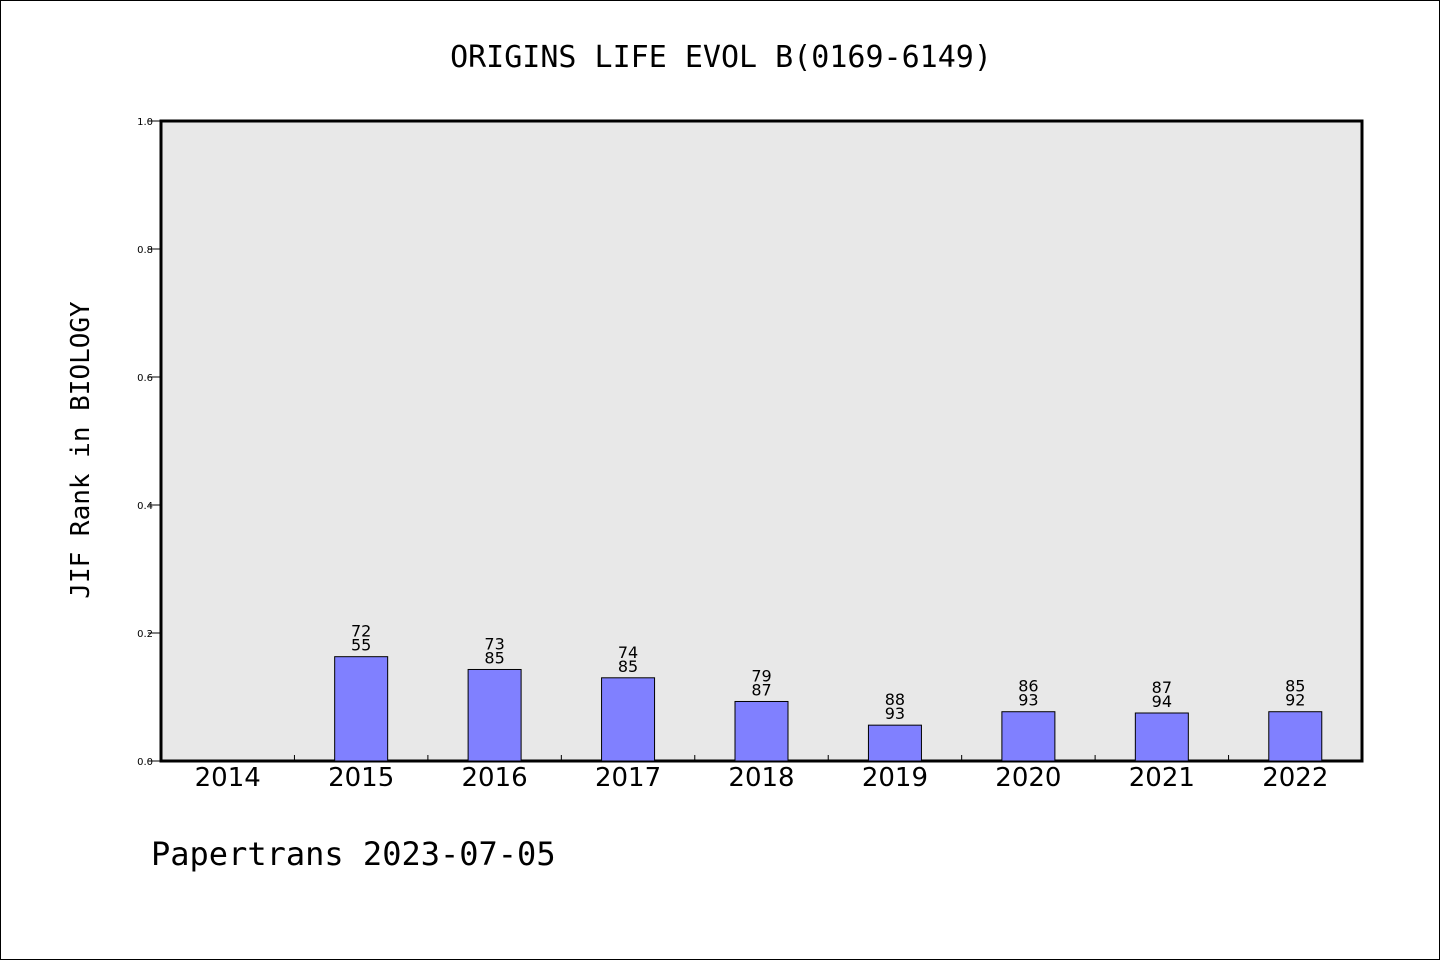 The height and width of the screenshot is (961, 1440). Describe the element at coordinates (145, 506) in the screenshot. I see `y-tick-label: 0.4` at that location.